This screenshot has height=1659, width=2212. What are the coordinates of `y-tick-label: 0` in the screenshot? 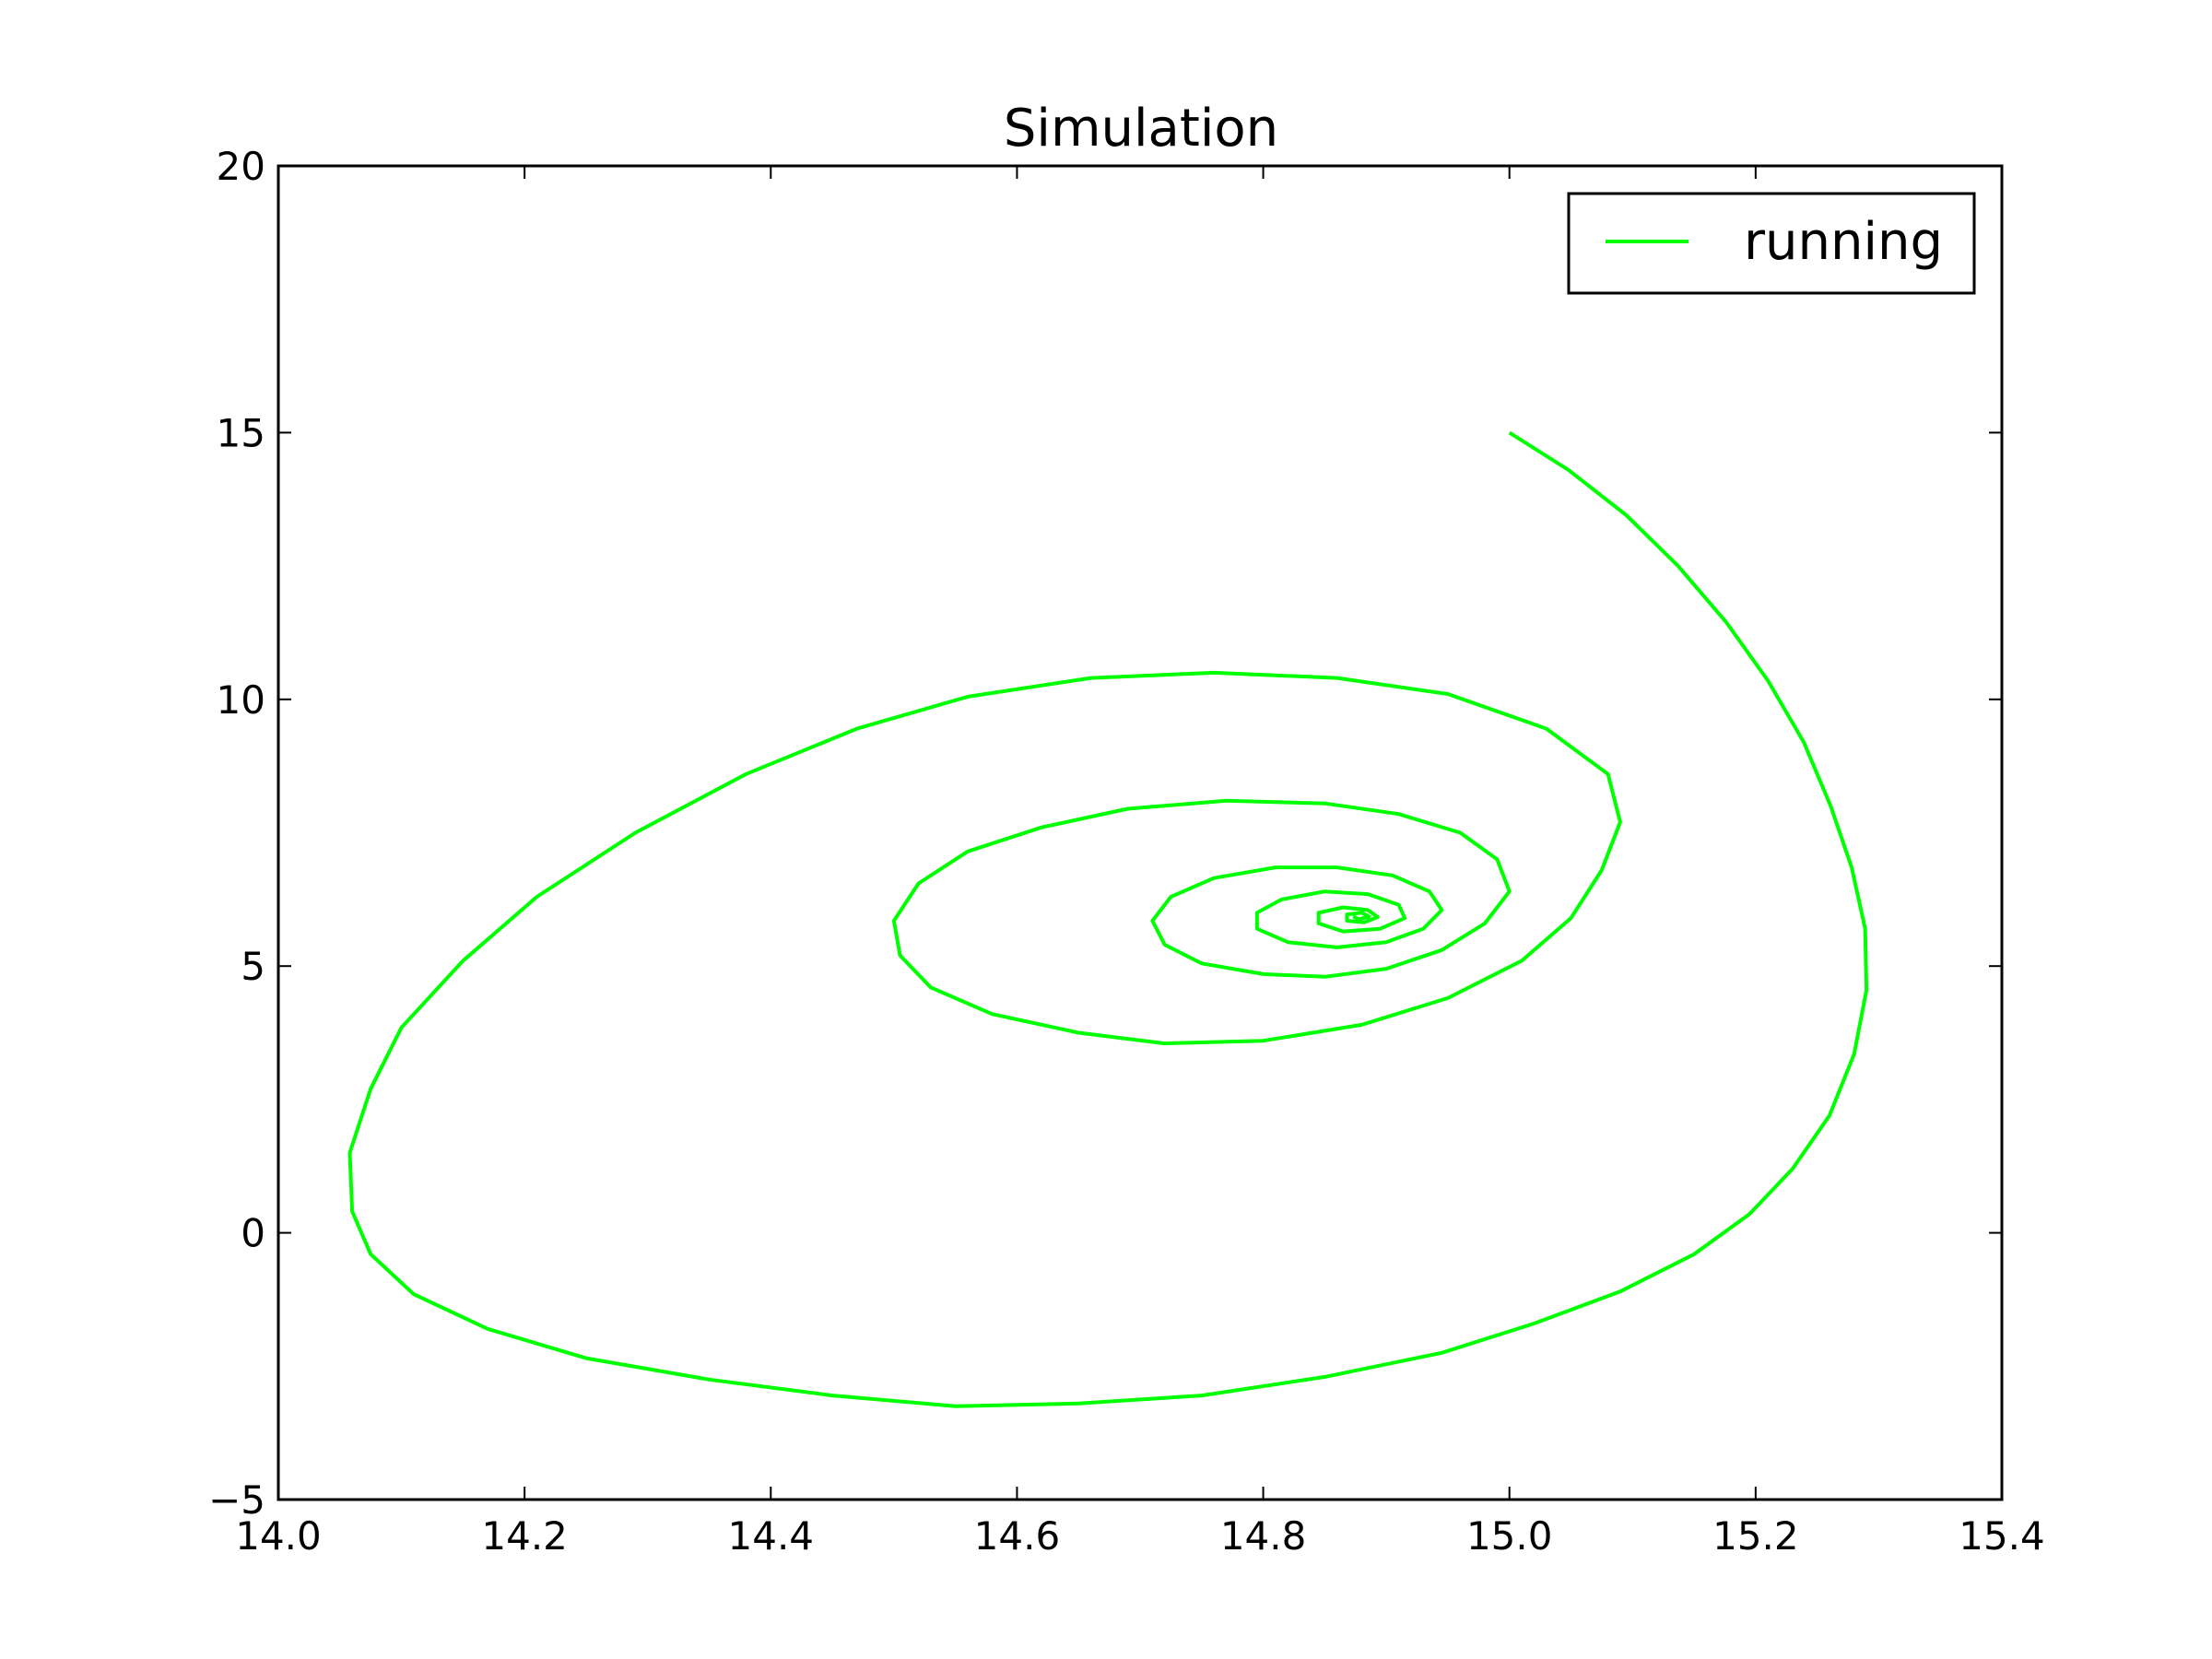 It's located at (253, 1233).